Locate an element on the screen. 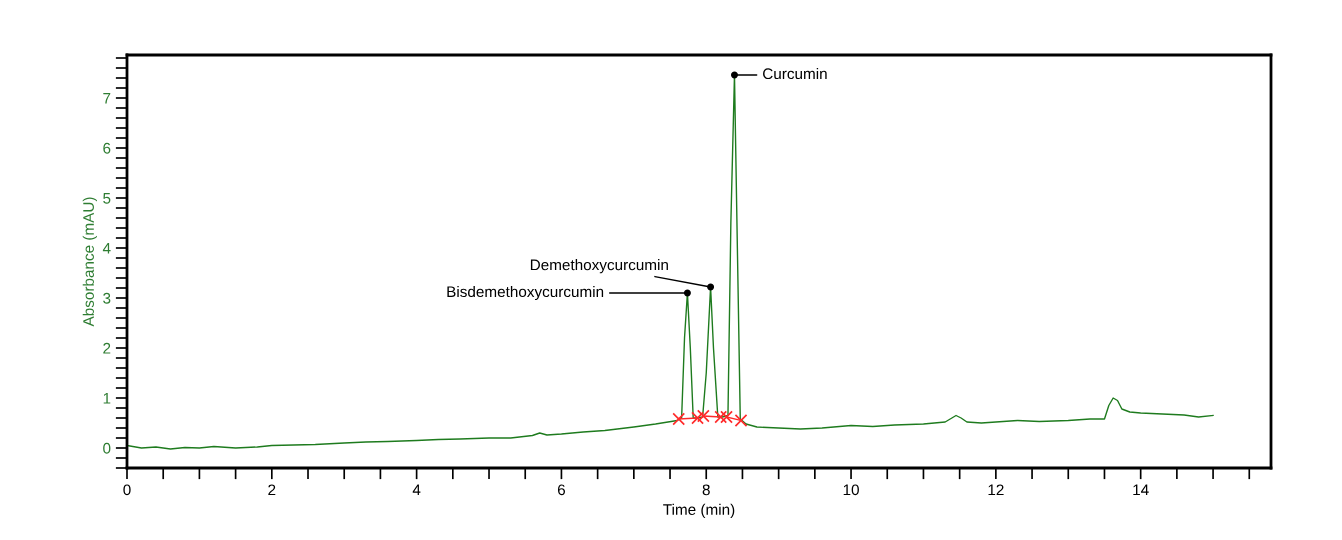  x-tick-label: 14 is located at coordinates (1141, 490).